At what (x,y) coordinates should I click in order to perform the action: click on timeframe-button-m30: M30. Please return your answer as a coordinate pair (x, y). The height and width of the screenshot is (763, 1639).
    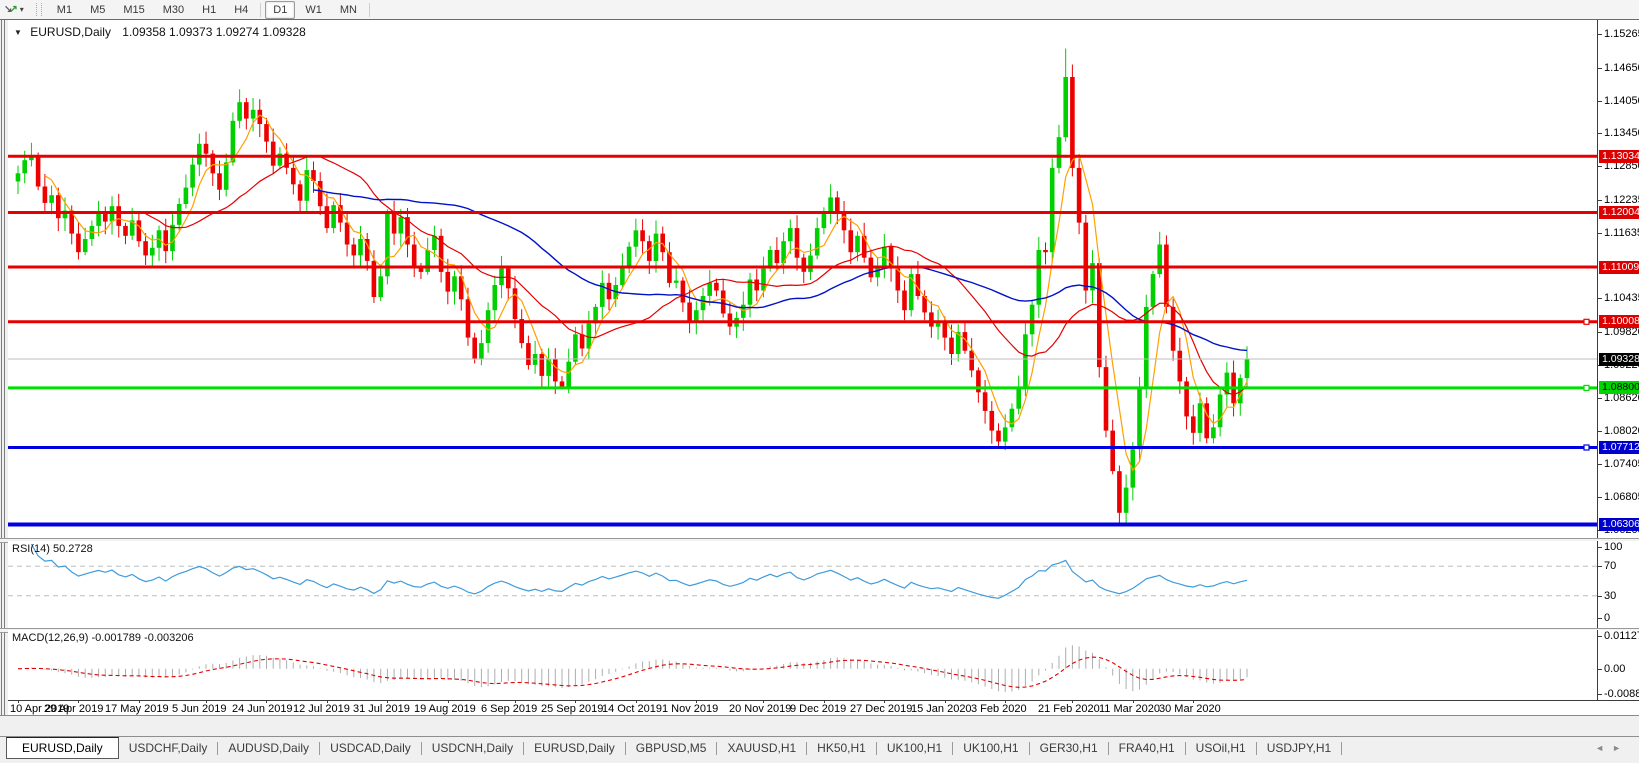
    Looking at the image, I should click on (173, 9).